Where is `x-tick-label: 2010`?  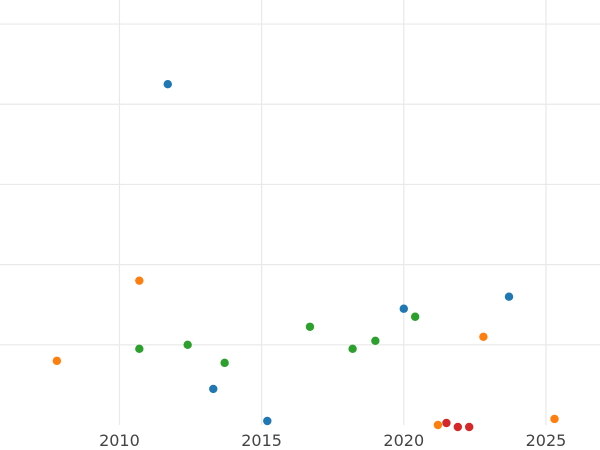 x-tick-label: 2010 is located at coordinates (119, 440).